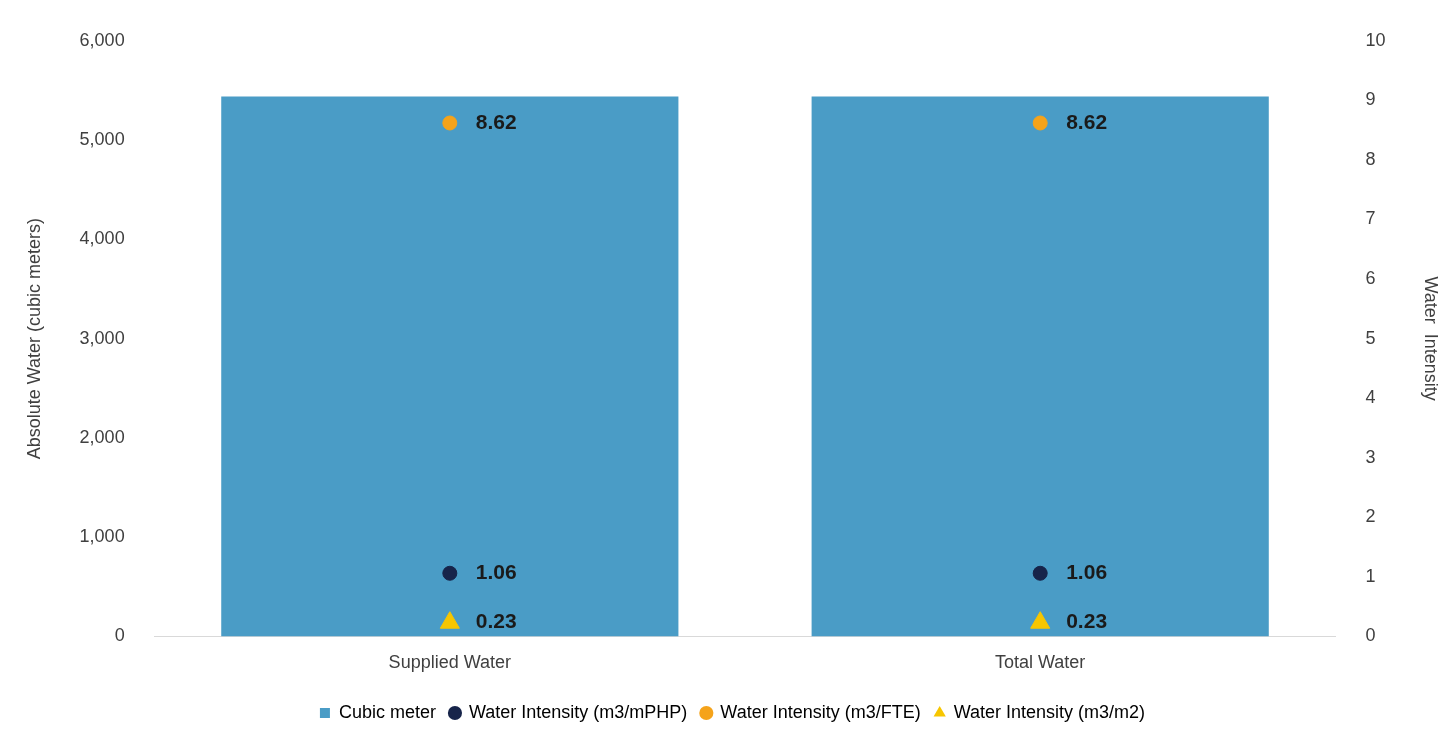  What do you see at coordinates (1370, 635) in the screenshot?
I see `y2-tick-label: 0` at bounding box center [1370, 635].